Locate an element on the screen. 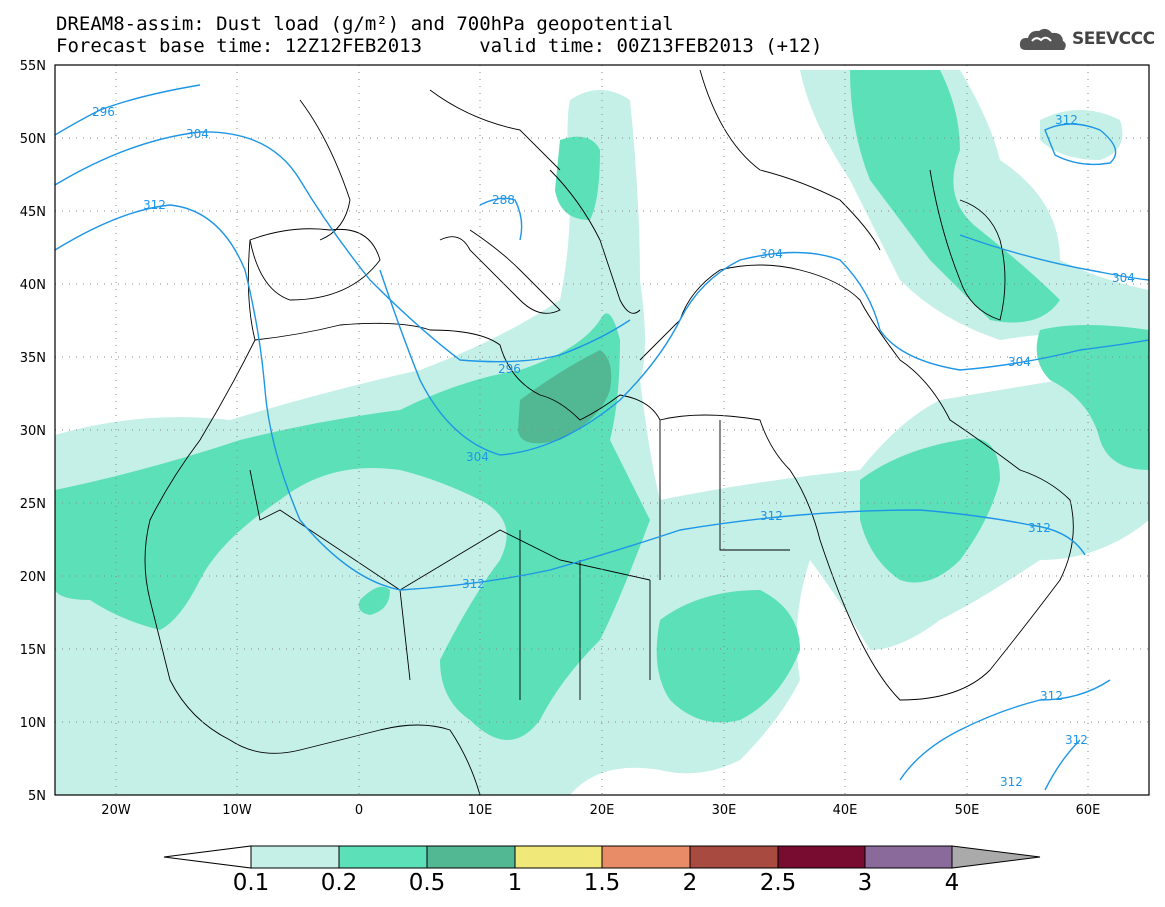 The image size is (1165, 907). lat-label: 10N is located at coordinates (33, 723).